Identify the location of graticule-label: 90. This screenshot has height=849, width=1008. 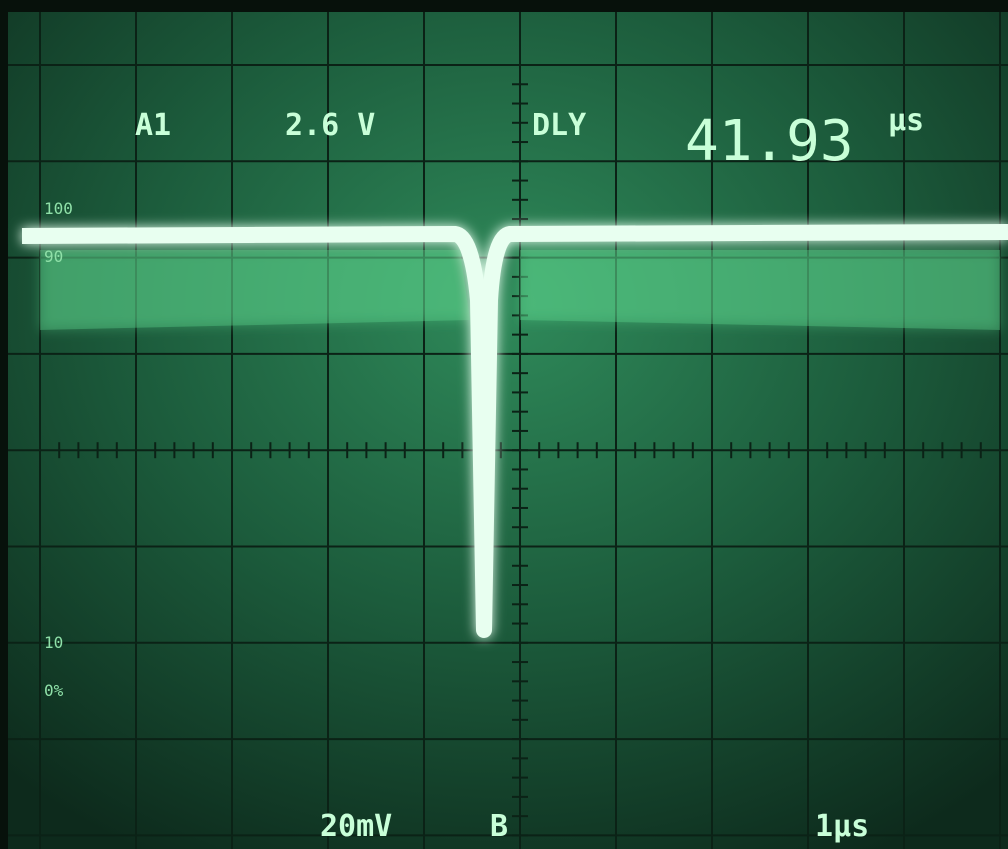
(53, 256).